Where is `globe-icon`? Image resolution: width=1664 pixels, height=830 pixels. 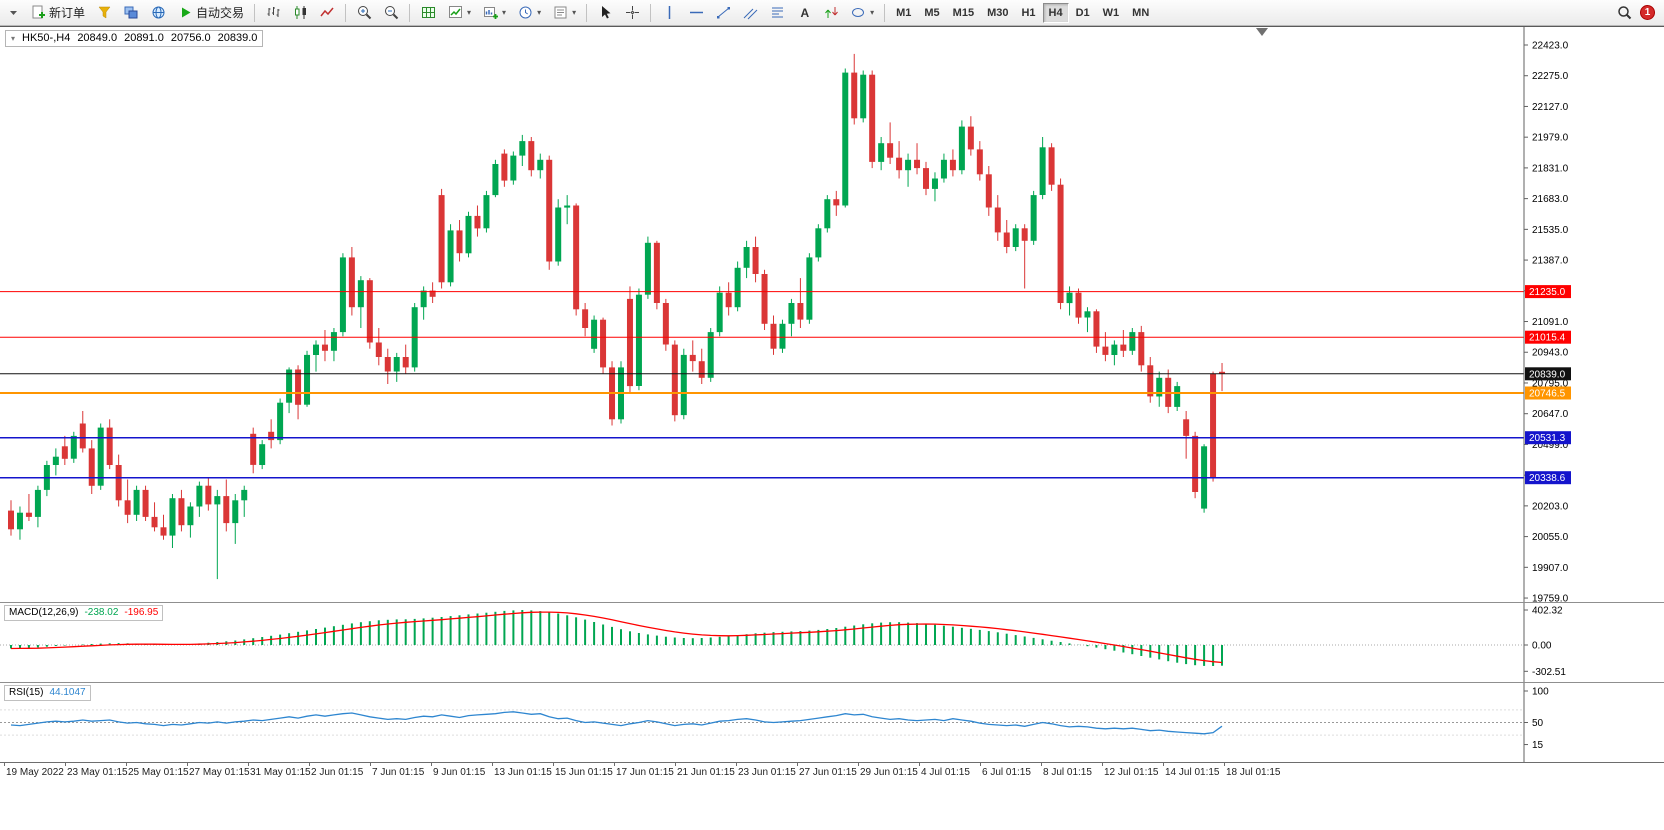 globe-icon is located at coordinates (158, 13).